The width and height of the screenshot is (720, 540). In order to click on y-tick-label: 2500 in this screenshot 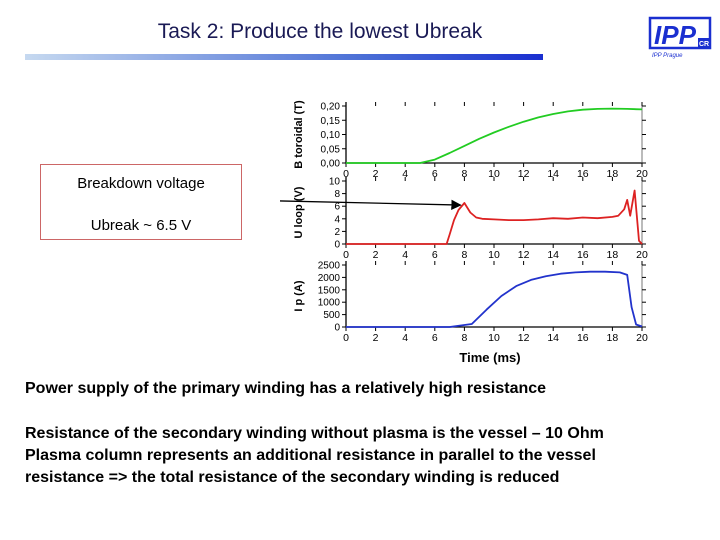, I will do `click(329, 266)`.